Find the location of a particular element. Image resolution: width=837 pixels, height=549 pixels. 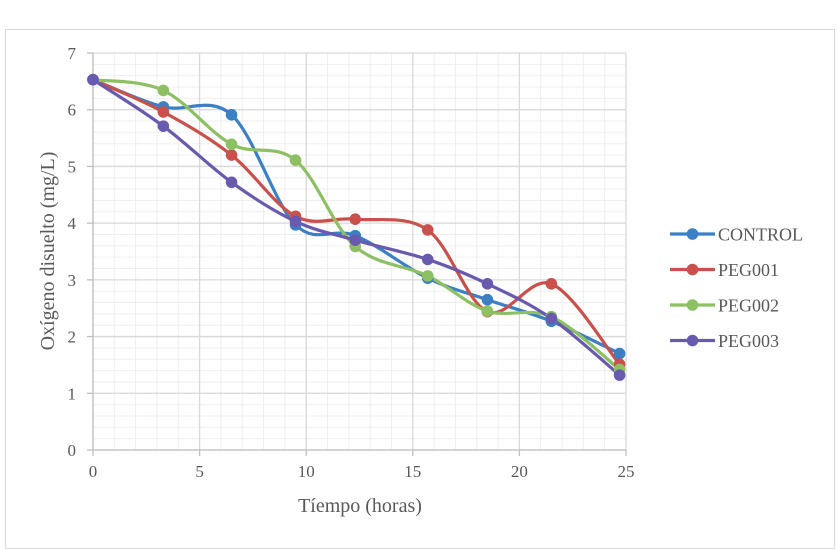

x-axis-title: Tíempo (horas) is located at coordinates (360, 506).